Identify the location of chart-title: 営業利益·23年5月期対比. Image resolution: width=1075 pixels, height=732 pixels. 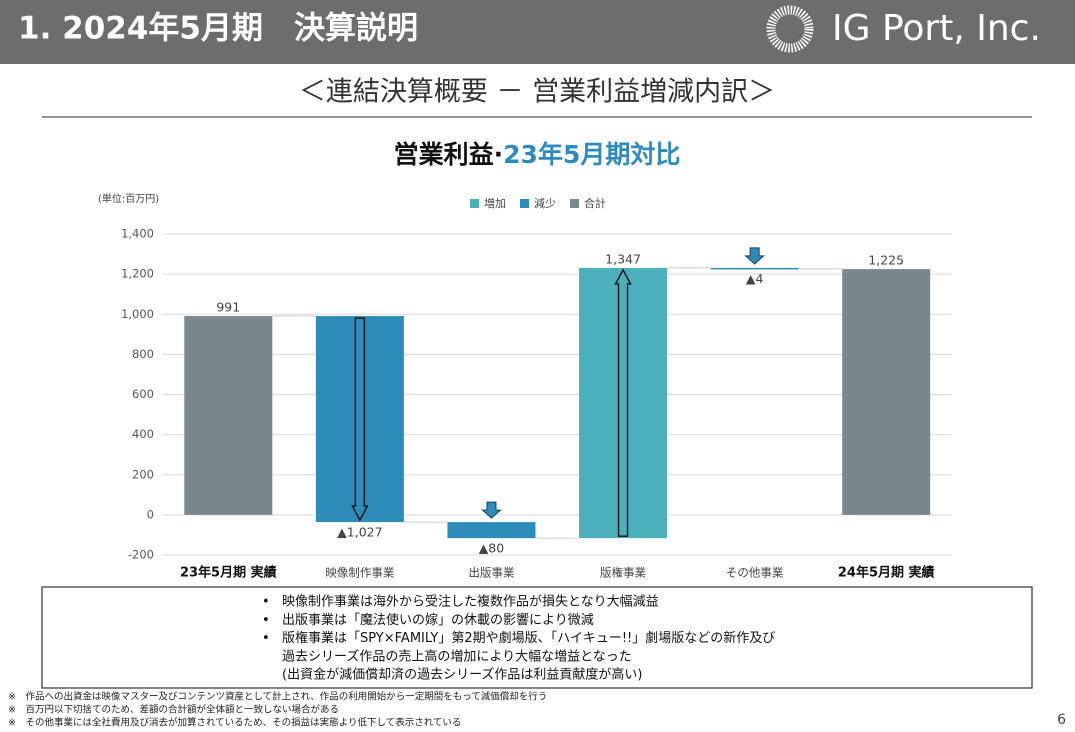
(537, 154).